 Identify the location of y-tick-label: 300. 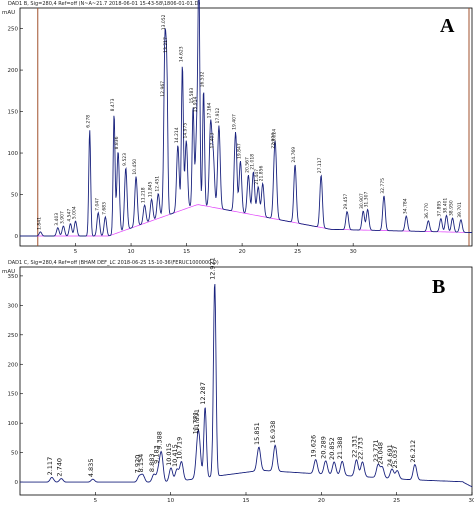
(13, 306).